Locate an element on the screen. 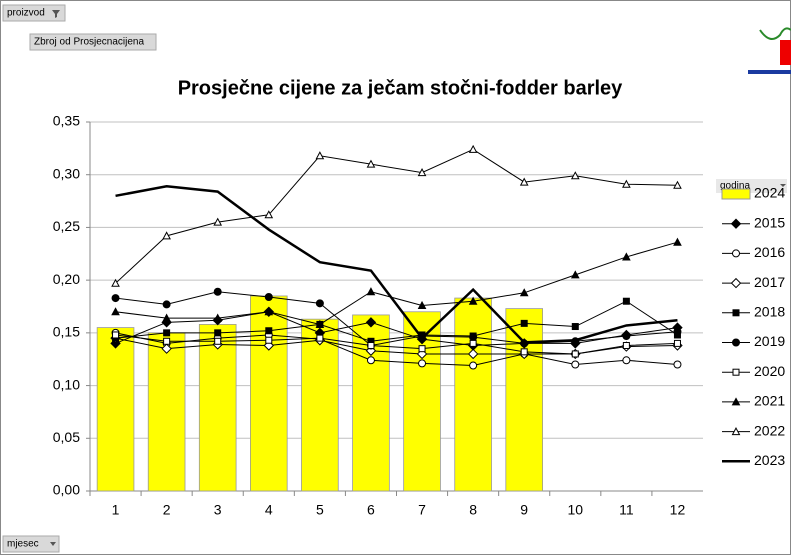  y-tick-label: 0,00 is located at coordinates (66, 490).